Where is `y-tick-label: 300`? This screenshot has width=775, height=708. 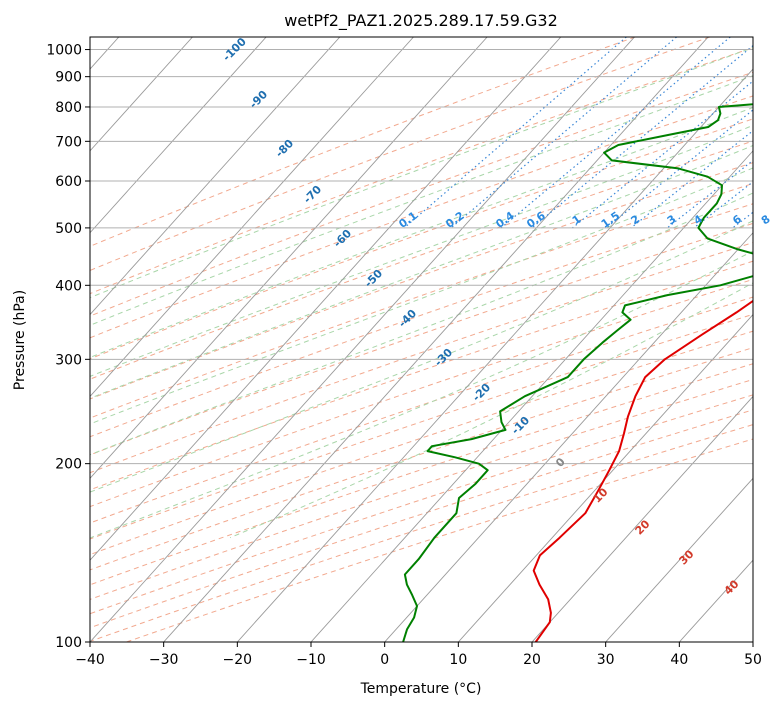 y-tick-label: 300 is located at coordinates (68, 360).